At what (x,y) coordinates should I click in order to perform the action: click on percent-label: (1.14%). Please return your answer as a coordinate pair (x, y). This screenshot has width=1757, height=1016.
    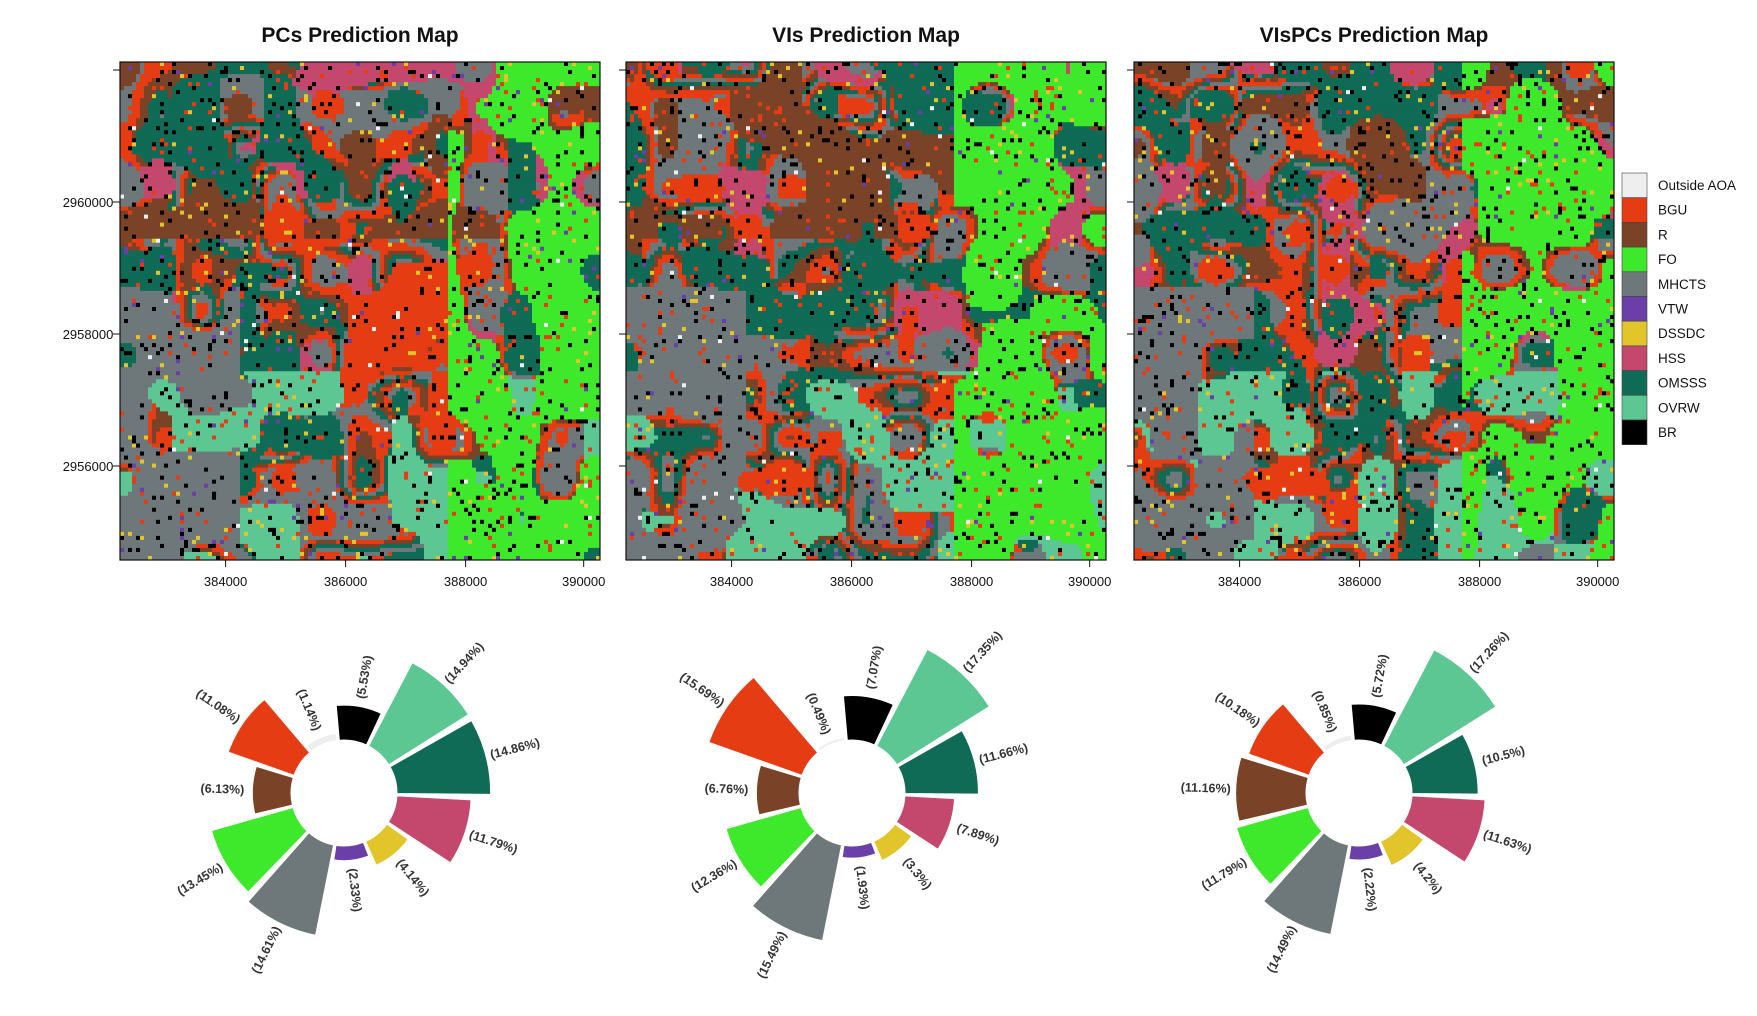
    Looking at the image, I should click on (309, 710).